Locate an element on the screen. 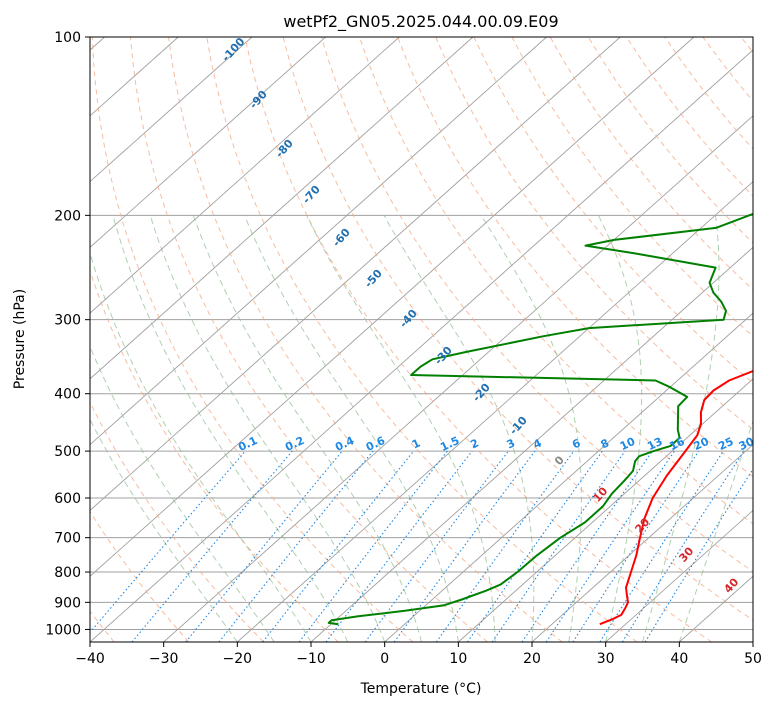  x-tick-label: −10 is located at coordinates (311, 659).